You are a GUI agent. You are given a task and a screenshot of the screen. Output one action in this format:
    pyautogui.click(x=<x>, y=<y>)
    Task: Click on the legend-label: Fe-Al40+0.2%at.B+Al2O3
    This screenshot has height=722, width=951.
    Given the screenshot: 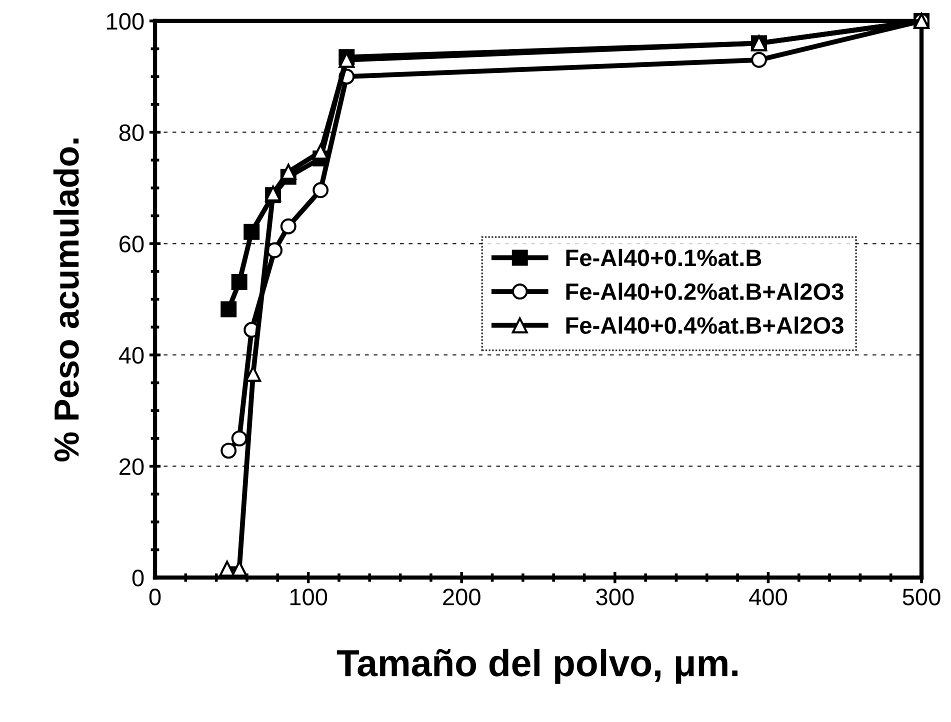 What is the action you would take?
    pyautogui.click(x=705, y=291)
    